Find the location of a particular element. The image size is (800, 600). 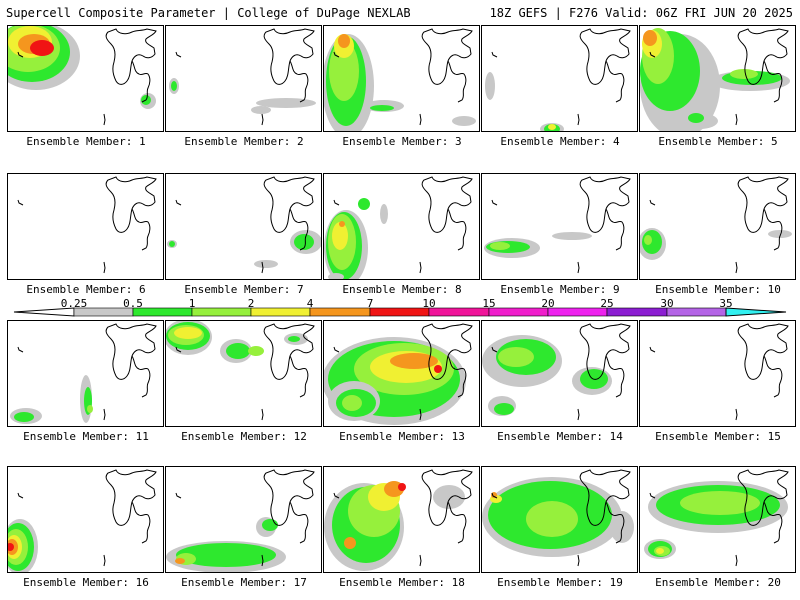

colorbar-right-arrow is located at coordinates (756, 312).